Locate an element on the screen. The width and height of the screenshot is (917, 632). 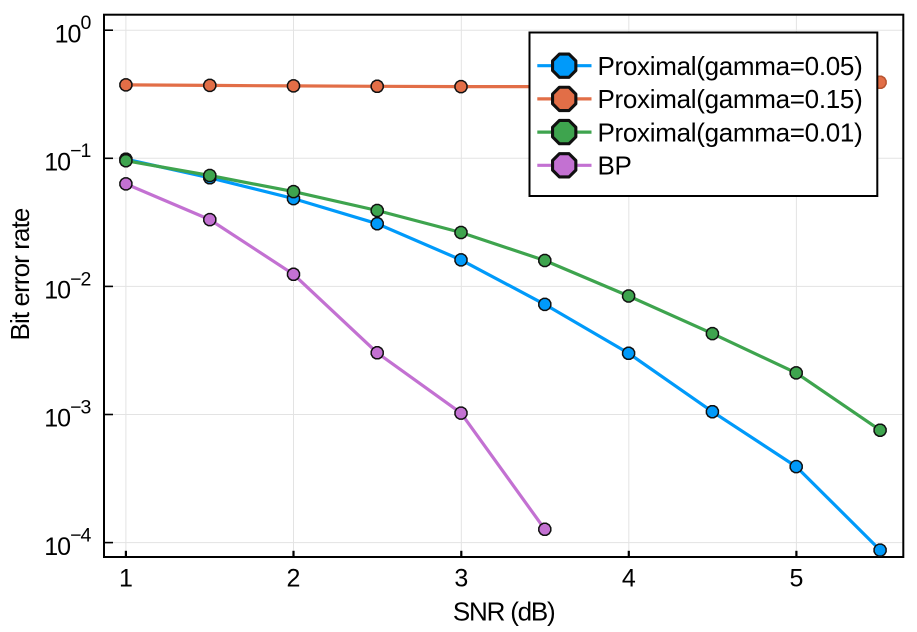
svg-text: BP is located at coordinates (615, 166).